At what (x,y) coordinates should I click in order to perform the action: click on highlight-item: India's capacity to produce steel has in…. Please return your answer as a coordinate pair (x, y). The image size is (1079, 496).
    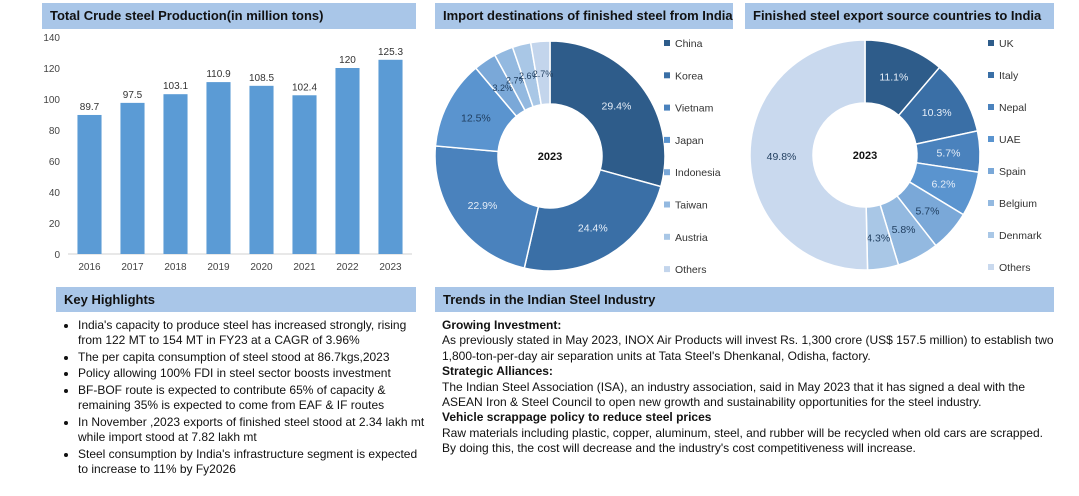
    Looking at the image, I should click on (253, 333).